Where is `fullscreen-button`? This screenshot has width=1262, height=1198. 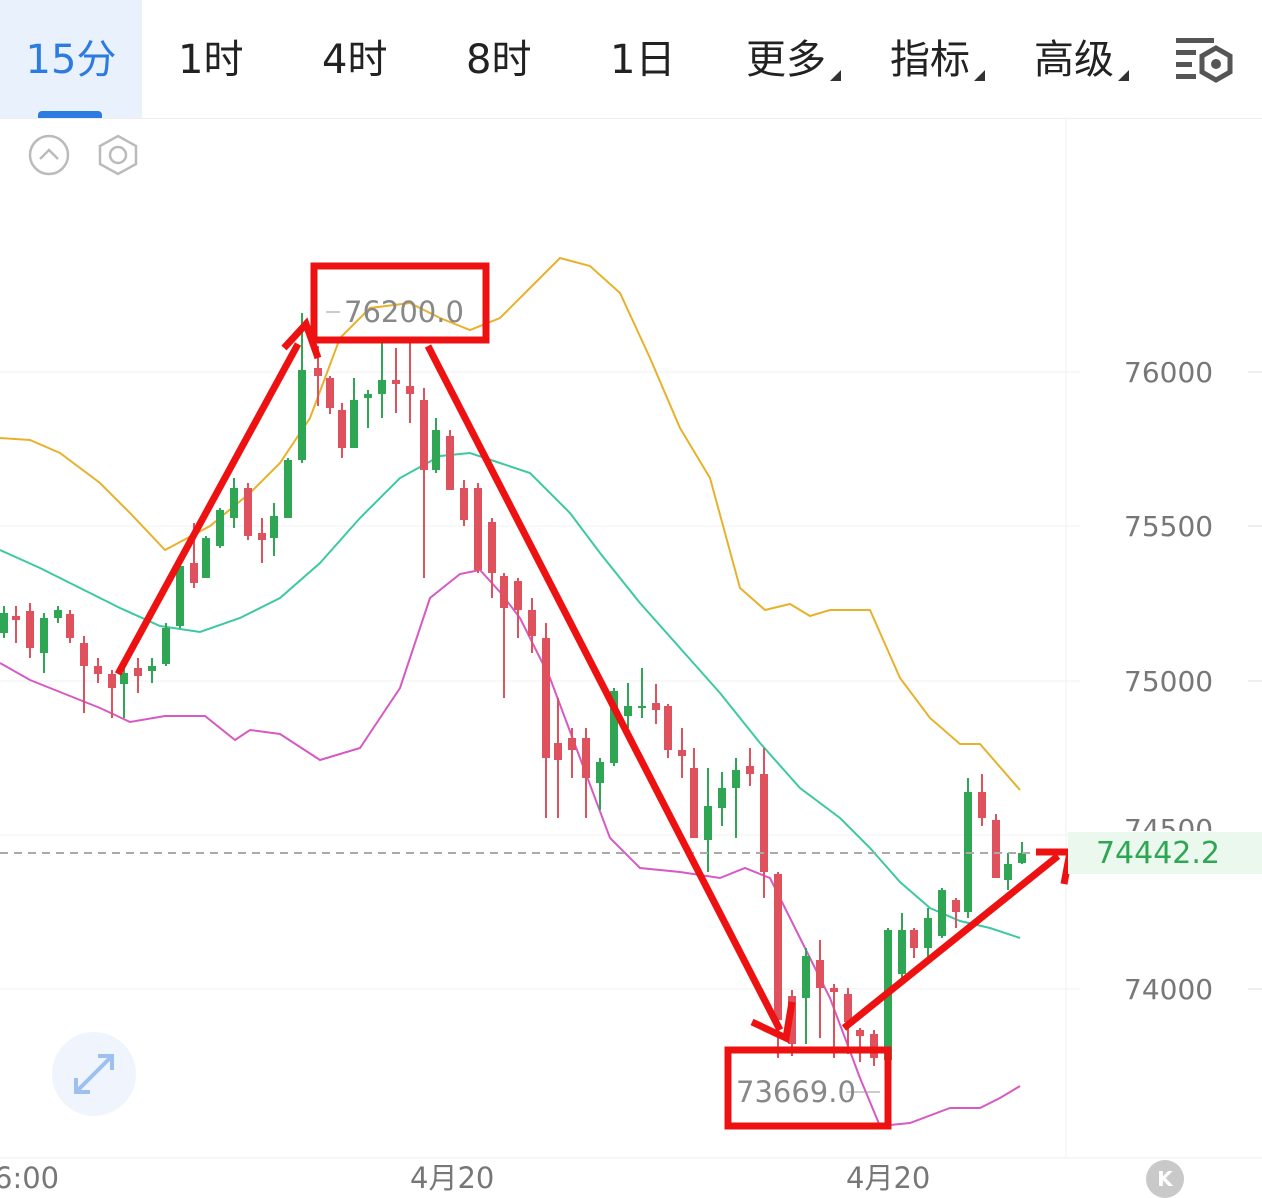 fullscreen-button is located at coordinates (94, 1074).